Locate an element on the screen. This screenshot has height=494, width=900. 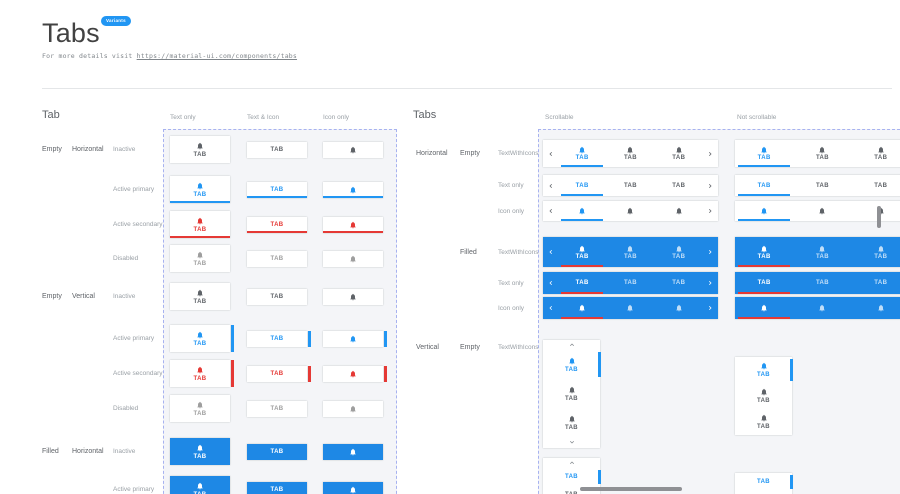
docs-link: https://material-ui.com/components/tabs is located at coordinates (217, 56).